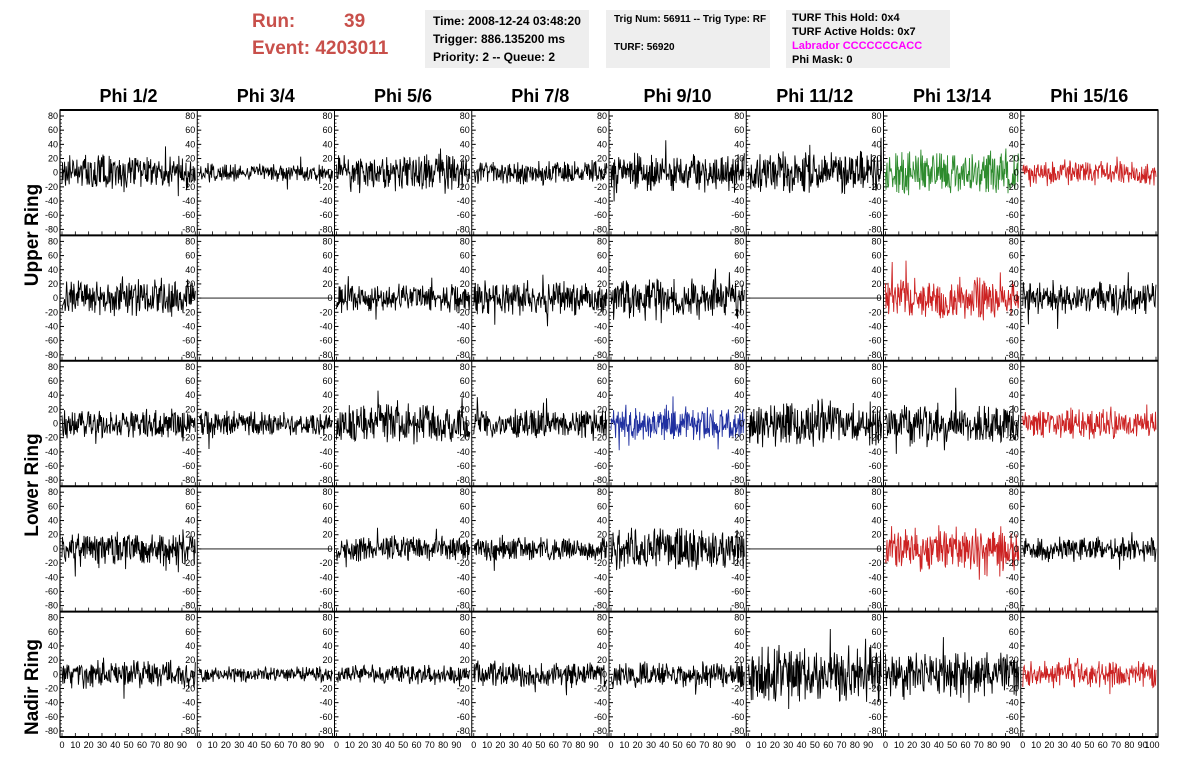 This screenshot has width=1196, height=772. I want to click on trig-num-line: Trig Num: 56911 -- Trig Type: RF, so click(690, 19).